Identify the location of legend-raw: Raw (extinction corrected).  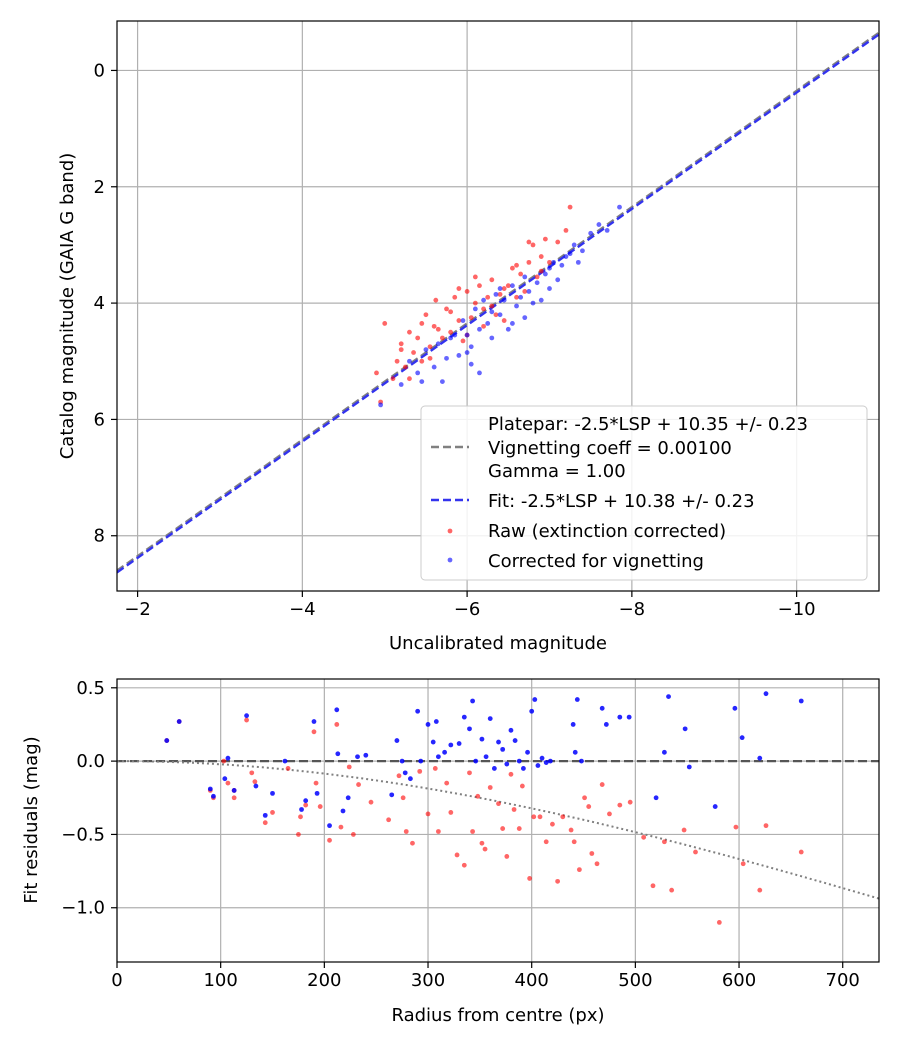
(607, 531).